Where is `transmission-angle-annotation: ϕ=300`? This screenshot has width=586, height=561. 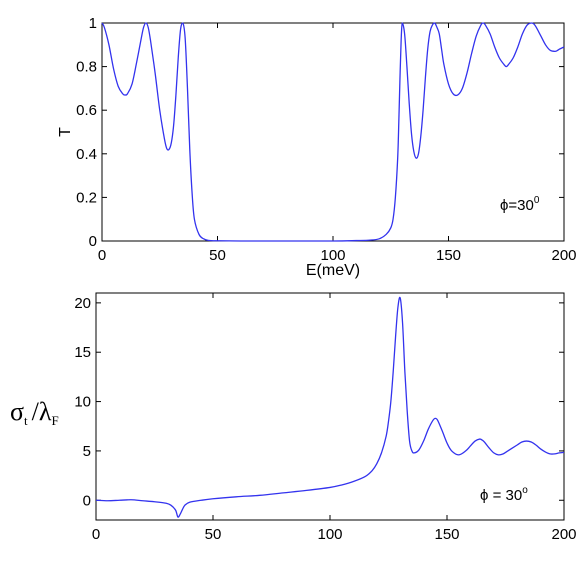
transmission-angle-annotation: ϕ=300 is located at coordinates (520, 204).